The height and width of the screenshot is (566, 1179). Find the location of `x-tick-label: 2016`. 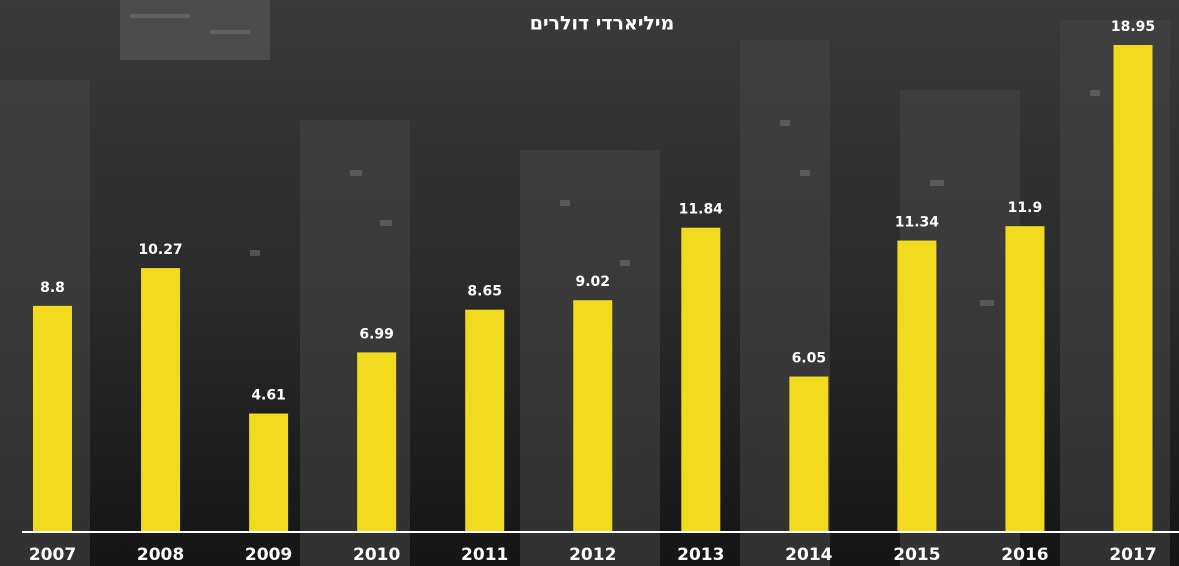

x-tick-label: 2016 is located at coordinates (1024, 555).